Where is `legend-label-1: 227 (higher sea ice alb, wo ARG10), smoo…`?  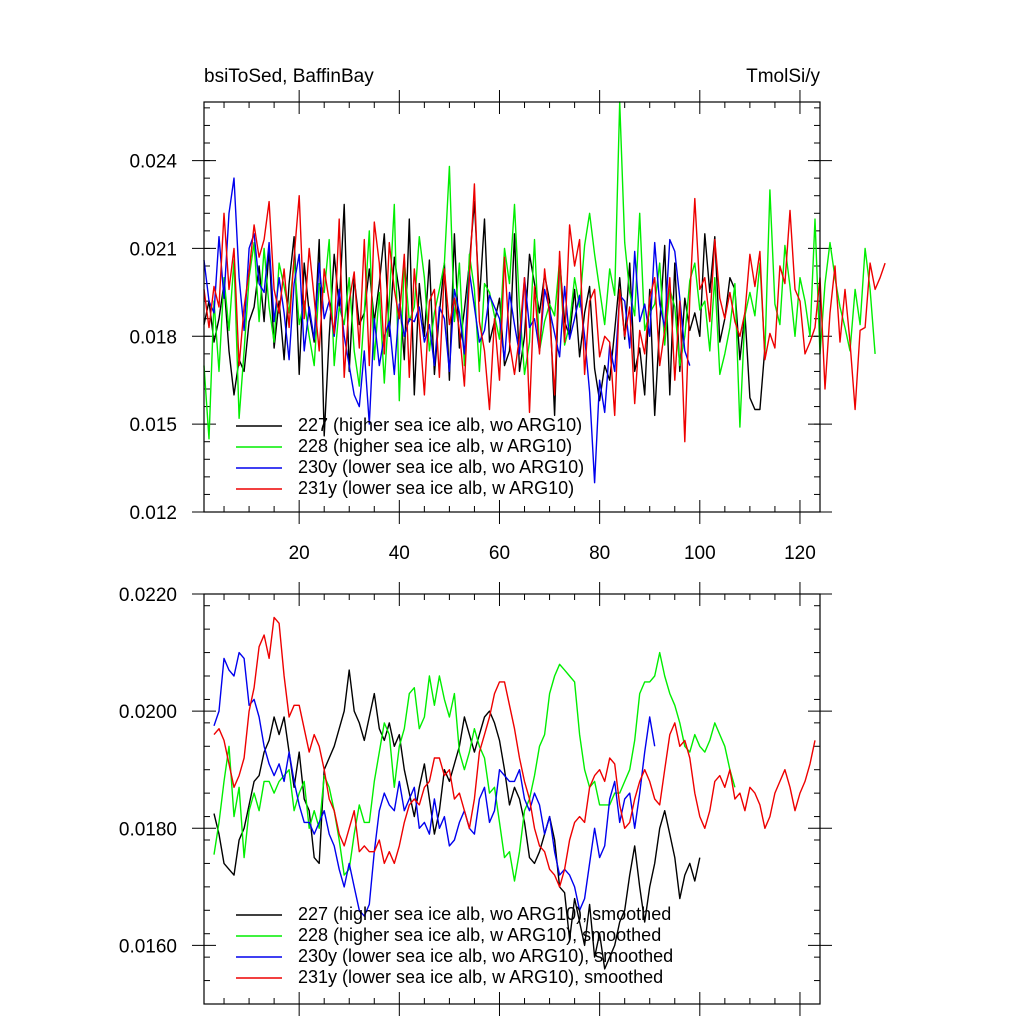
legend-label-1: 227 (higher sea ice alb, wo ARG10), smoo… is located at coordinates (484, 914).